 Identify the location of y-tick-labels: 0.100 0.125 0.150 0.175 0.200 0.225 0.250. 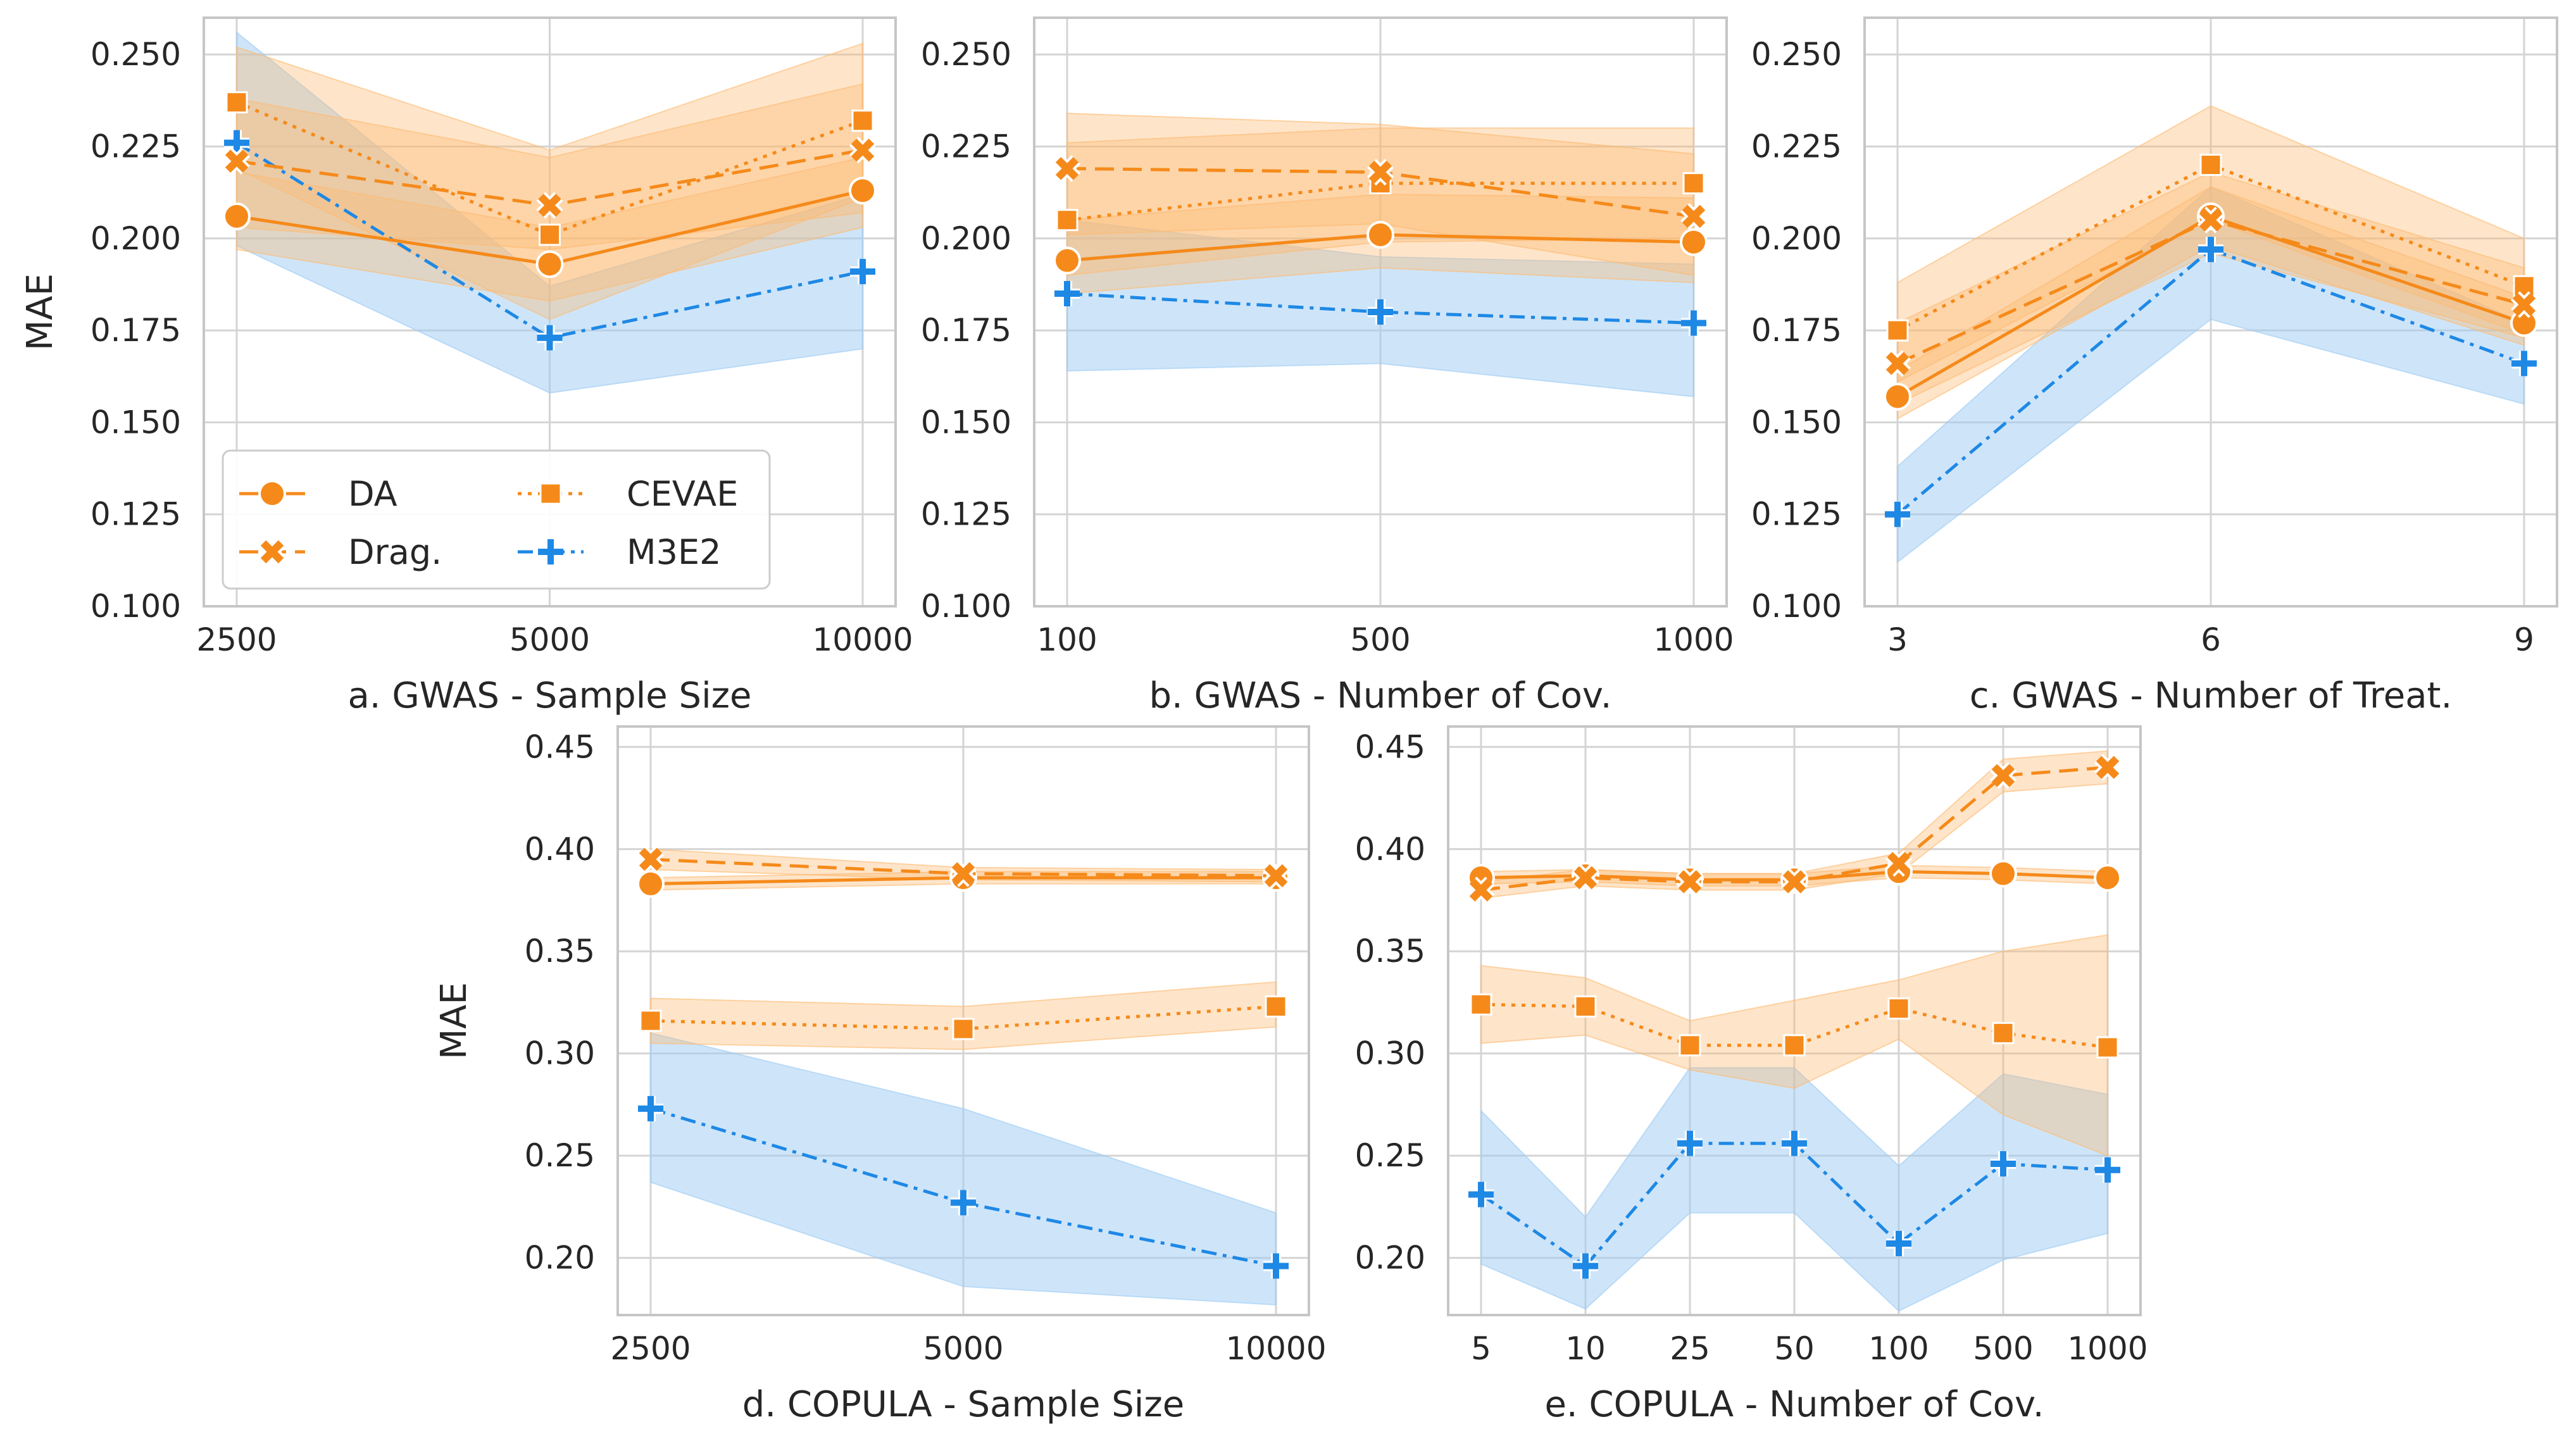
(136, 331).